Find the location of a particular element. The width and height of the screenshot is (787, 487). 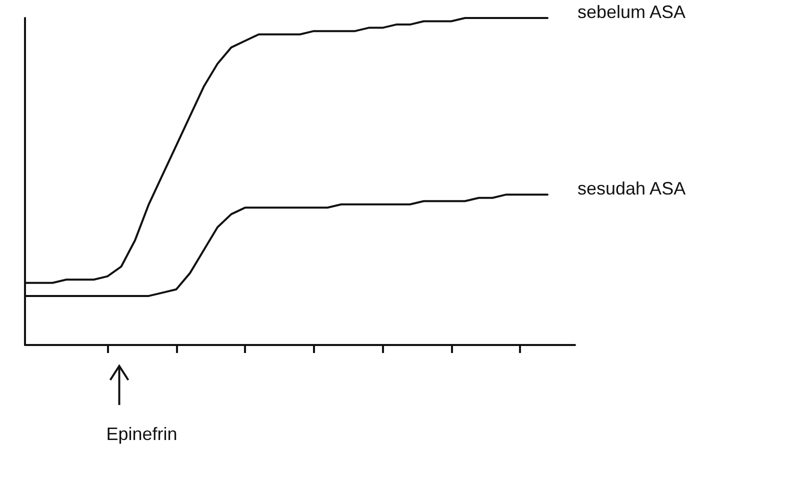

text: Epinefrin is located at coordinates (142, 434).